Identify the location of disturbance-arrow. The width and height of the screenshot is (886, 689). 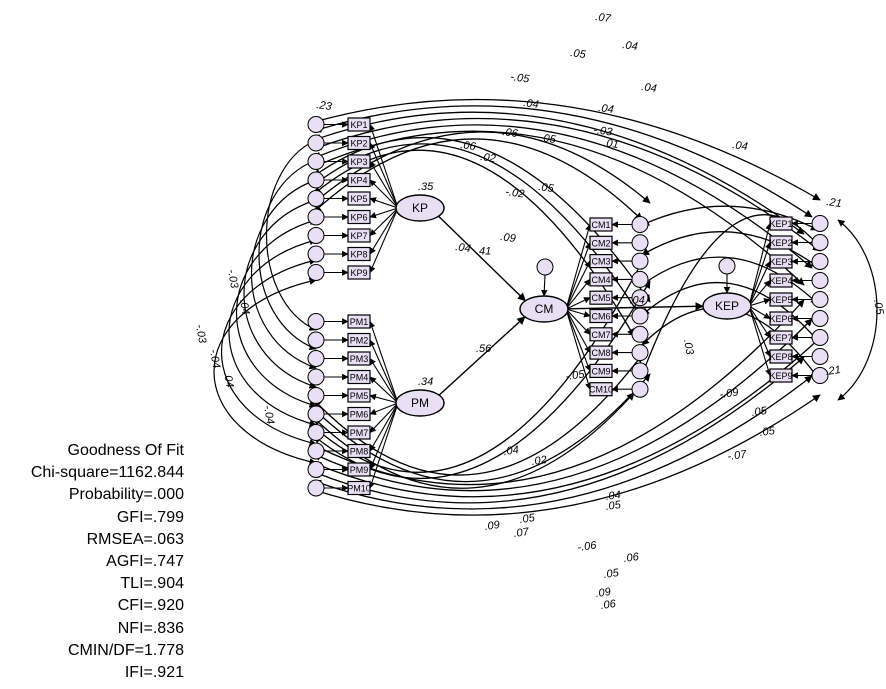
(544, 285).